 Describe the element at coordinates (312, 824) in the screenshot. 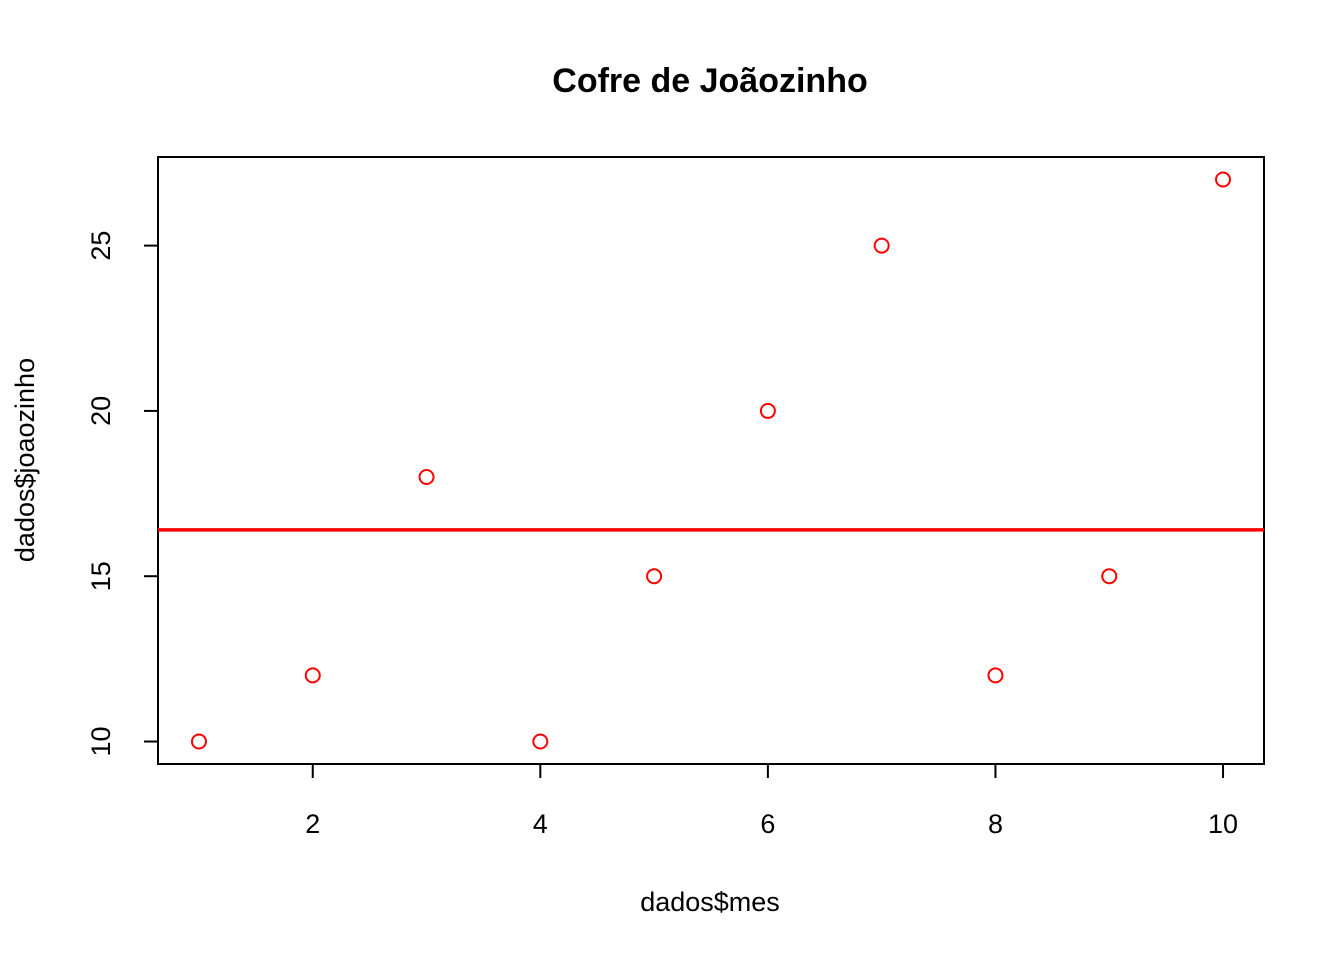

I see `x-tick-label: 2` at that location.